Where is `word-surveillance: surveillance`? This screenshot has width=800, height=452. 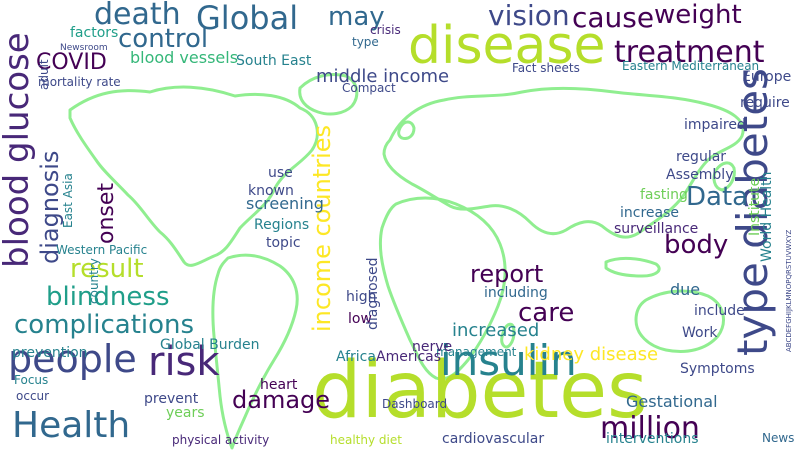
word-surveillance: surveillance is located at coordinates (656, 229).